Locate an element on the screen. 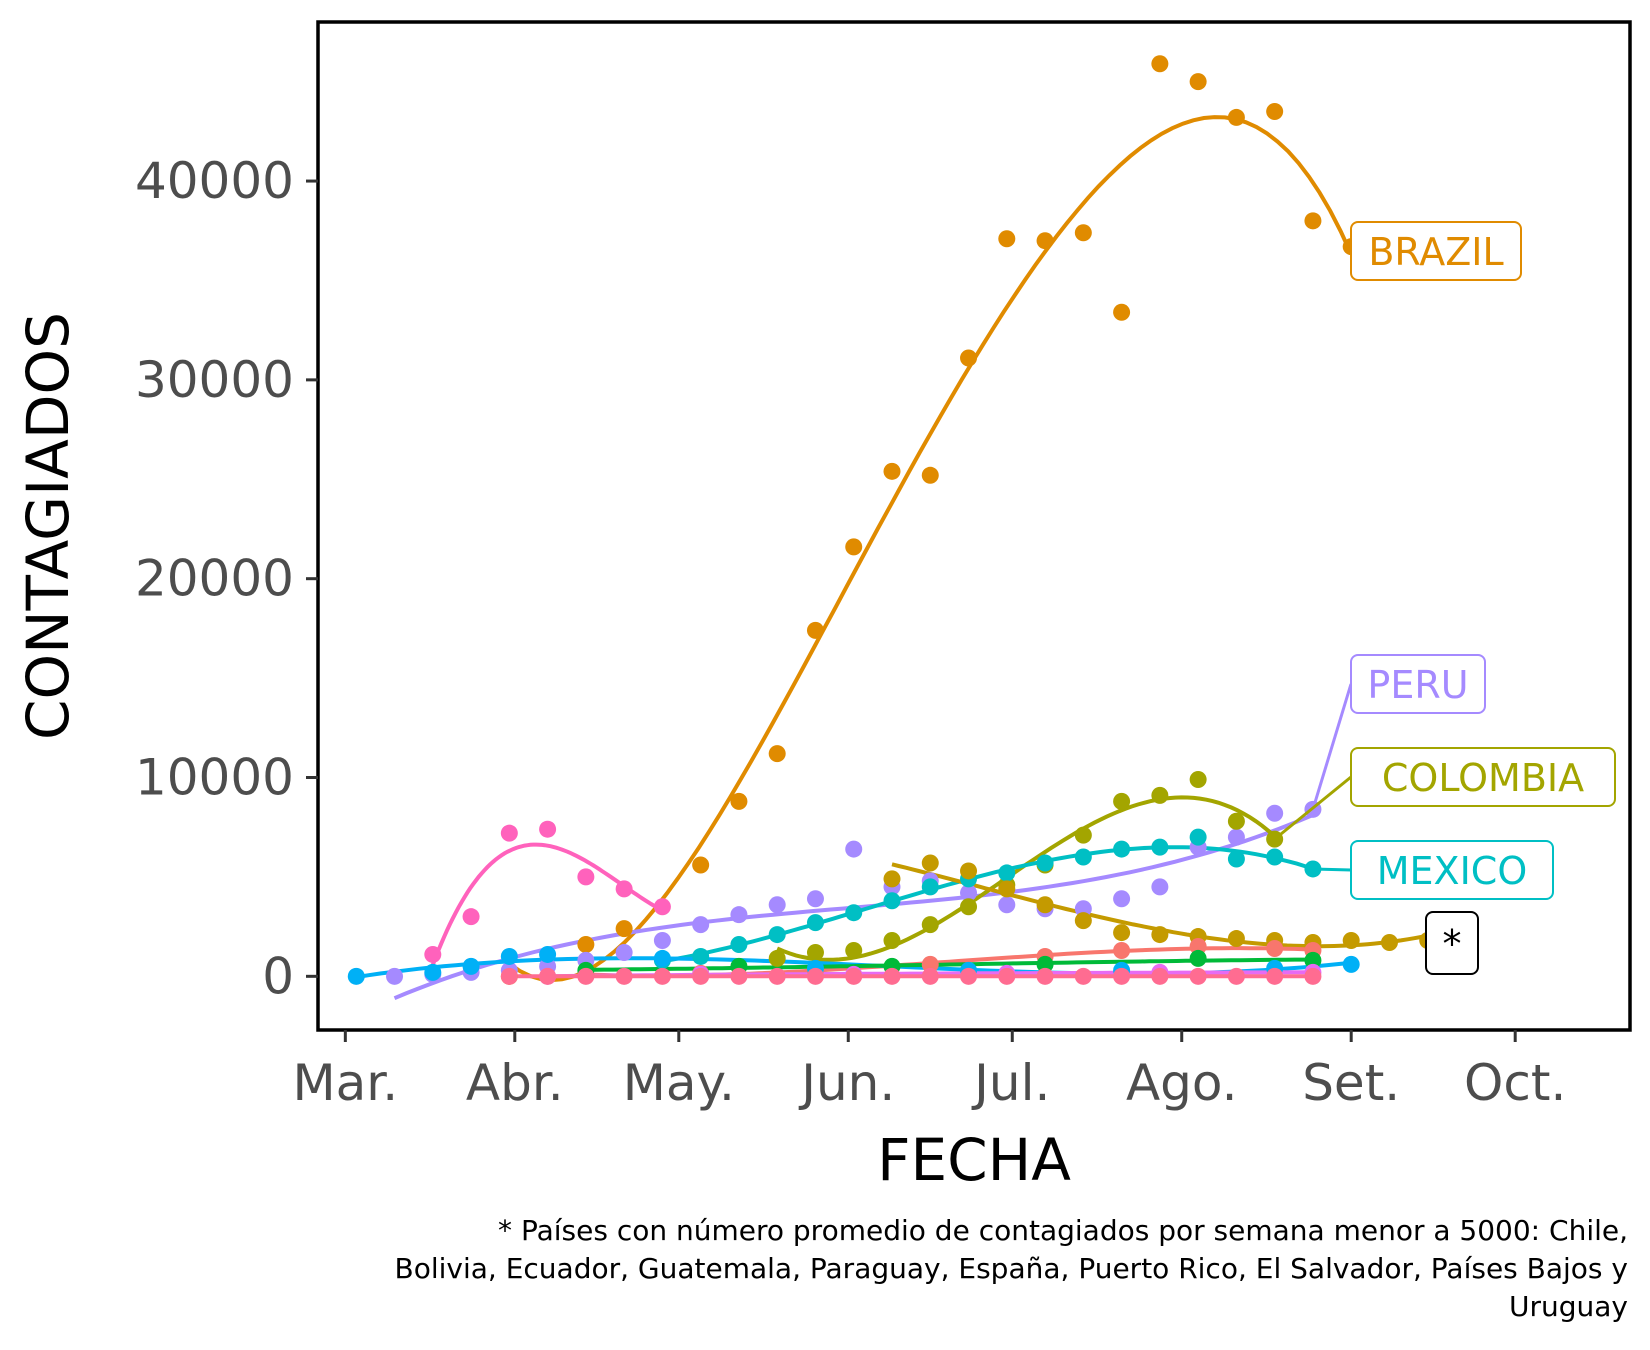  label-box-peru is located at coordinates (1418, 684).